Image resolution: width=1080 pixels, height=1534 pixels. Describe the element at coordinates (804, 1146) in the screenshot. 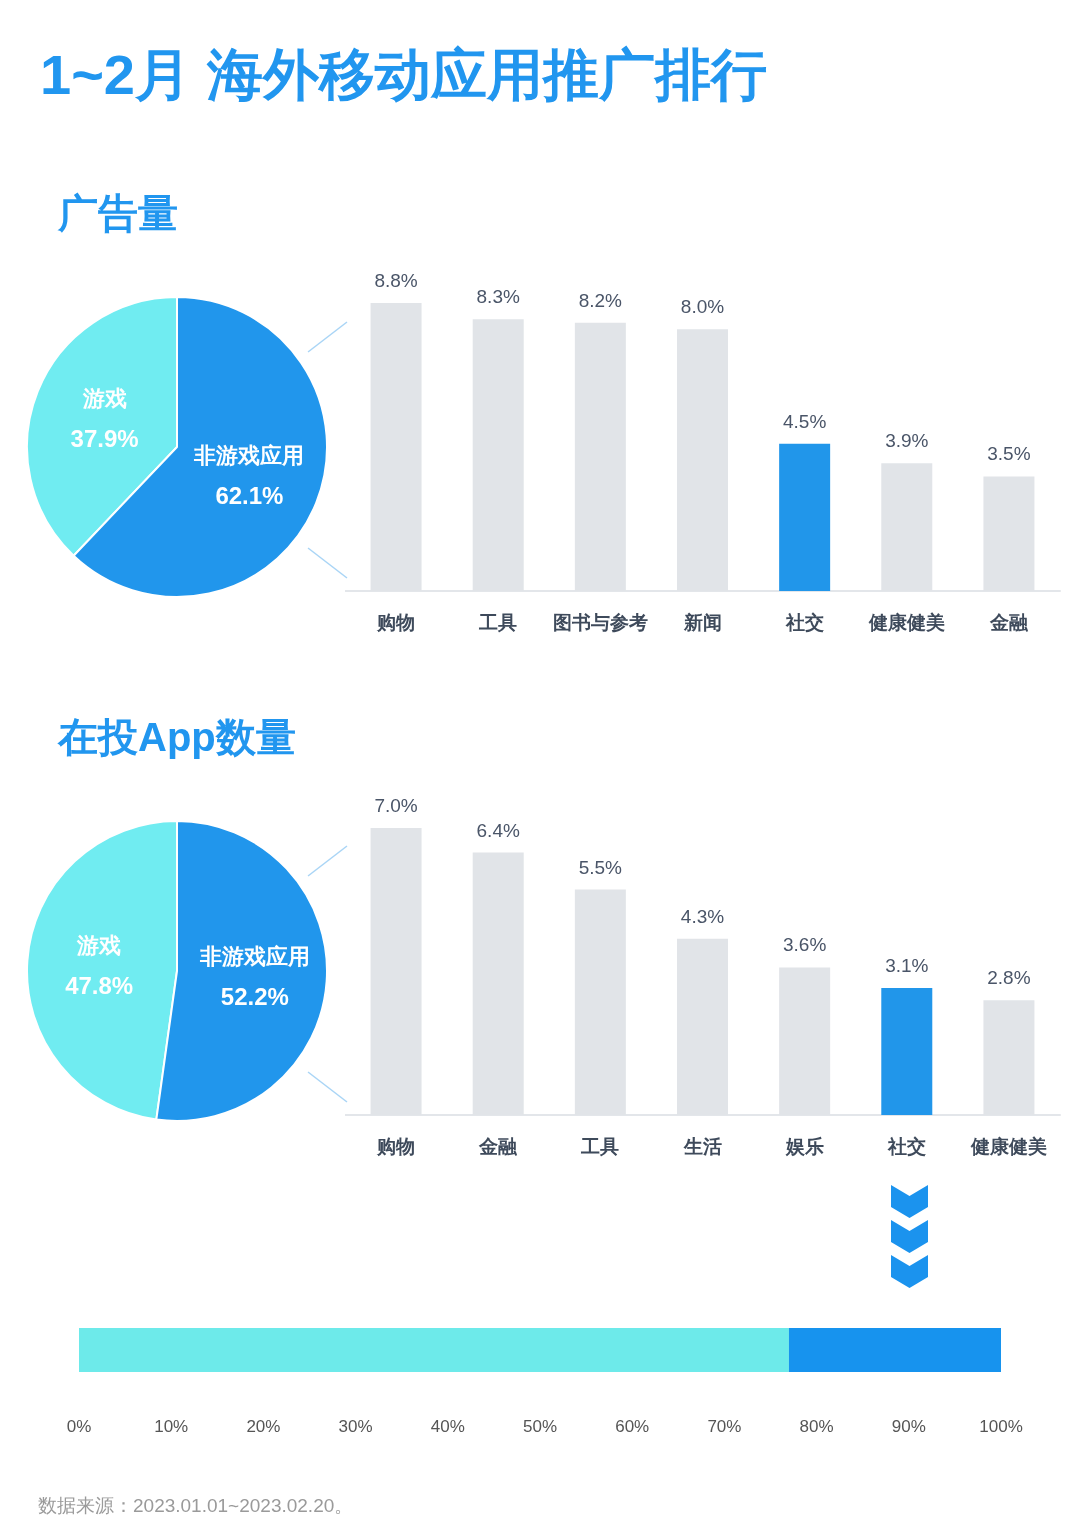

I see `x-tick-label: 娱乐` at that location.